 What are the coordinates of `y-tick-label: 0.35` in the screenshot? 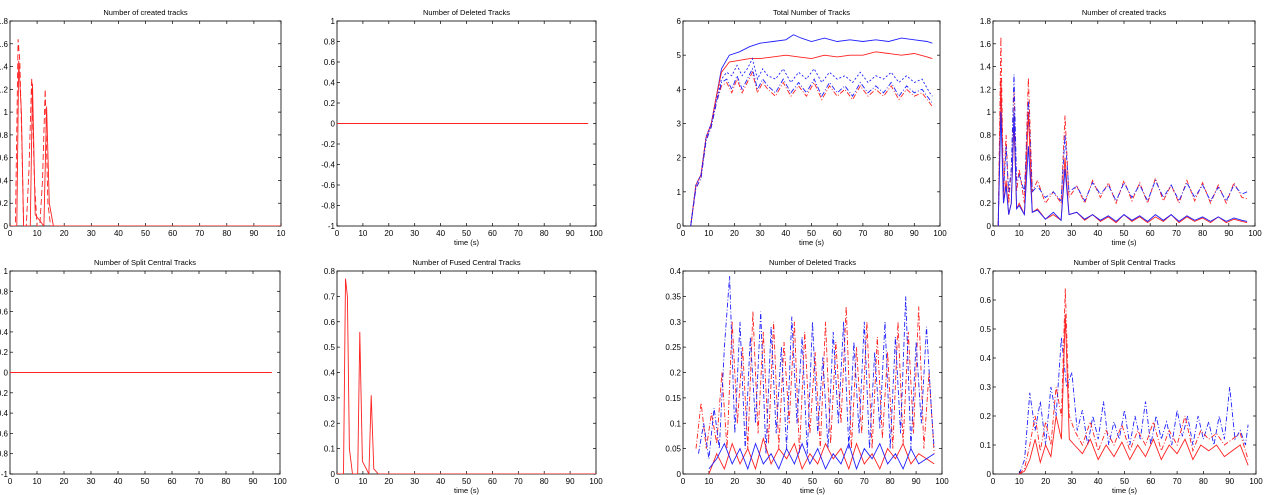 It's located at (673, 296).